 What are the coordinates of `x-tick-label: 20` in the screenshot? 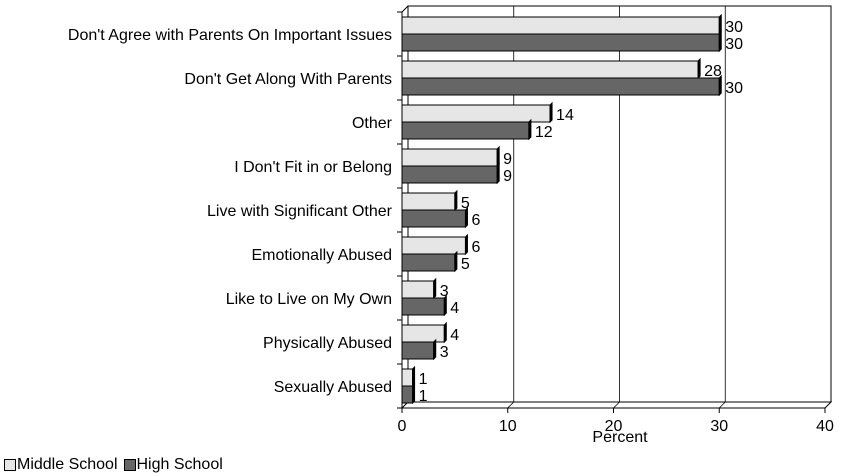 It's located at (614, 426).